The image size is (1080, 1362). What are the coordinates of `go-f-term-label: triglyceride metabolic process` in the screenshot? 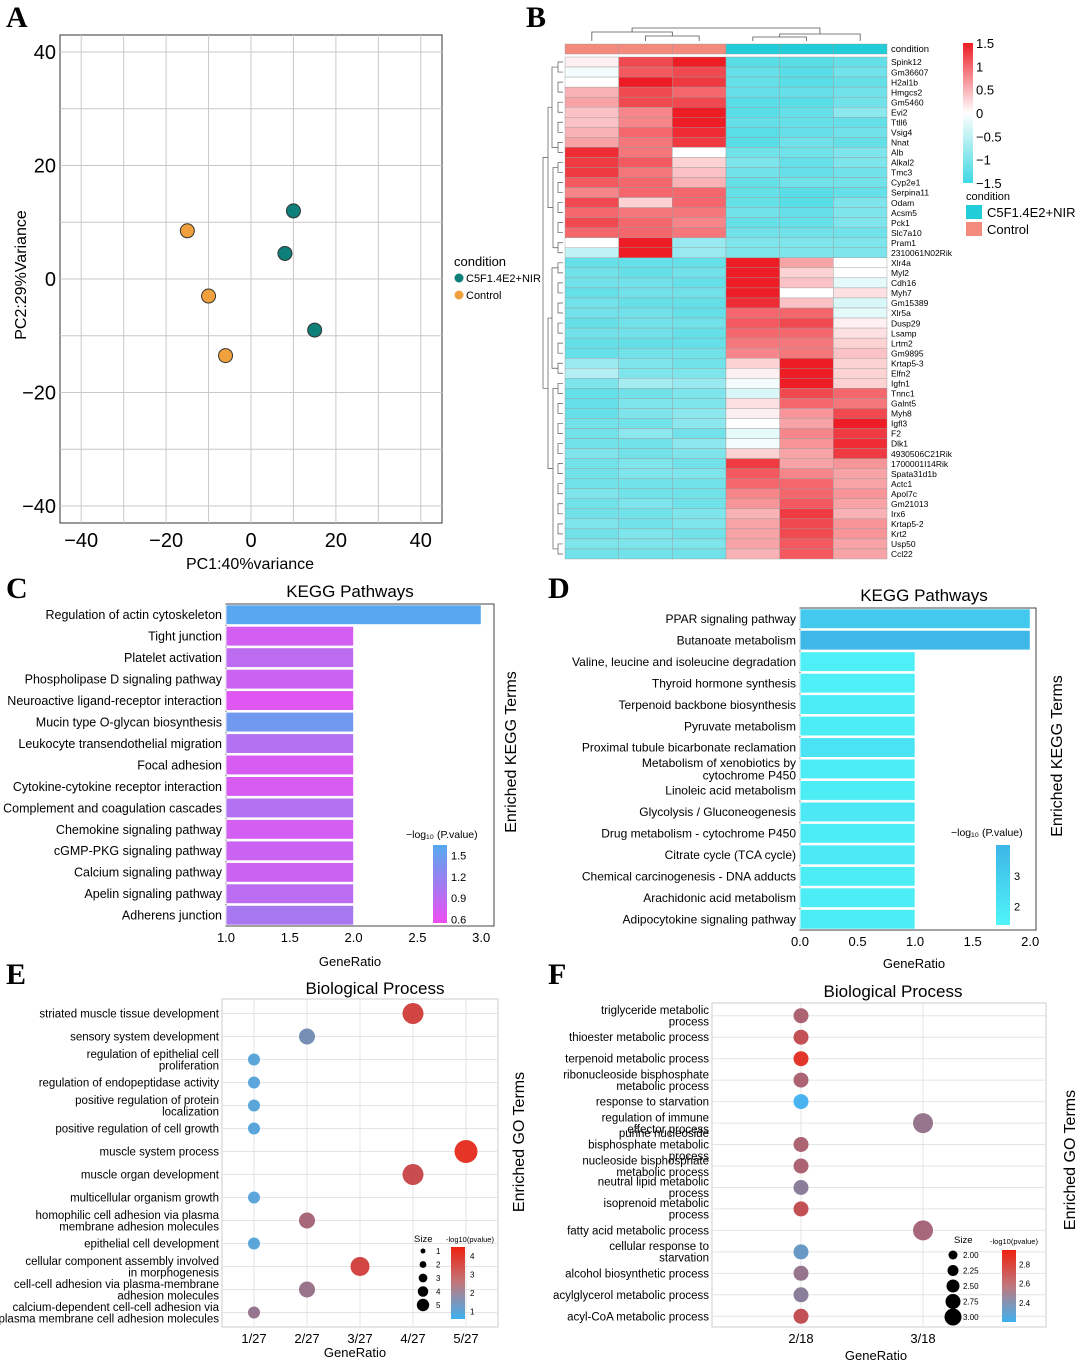 It's located at (655, 1017).